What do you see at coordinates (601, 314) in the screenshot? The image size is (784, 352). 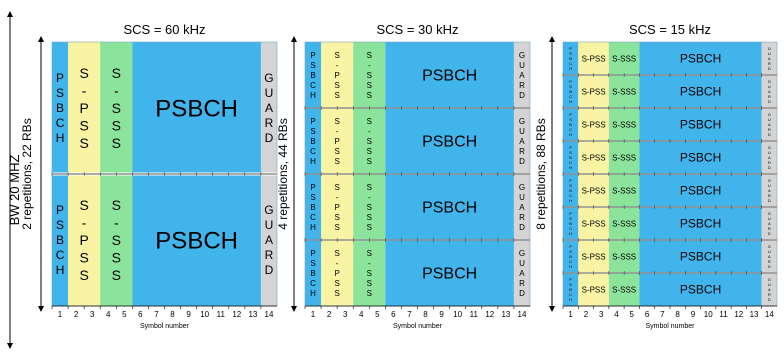 I see `symbol-number-tick: 3` at bounding box center [601, 314].